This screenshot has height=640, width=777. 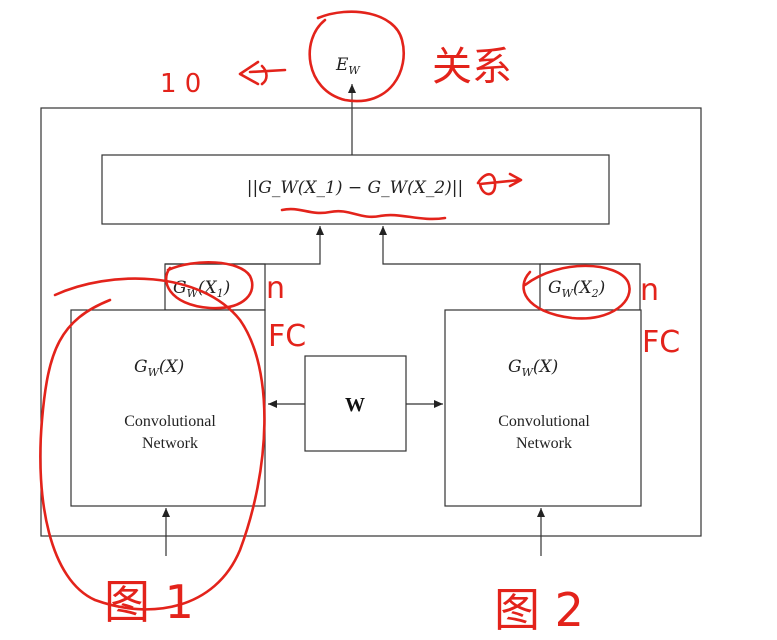 I want to click on left-output-circle-mark, so click(x=209, y=285).